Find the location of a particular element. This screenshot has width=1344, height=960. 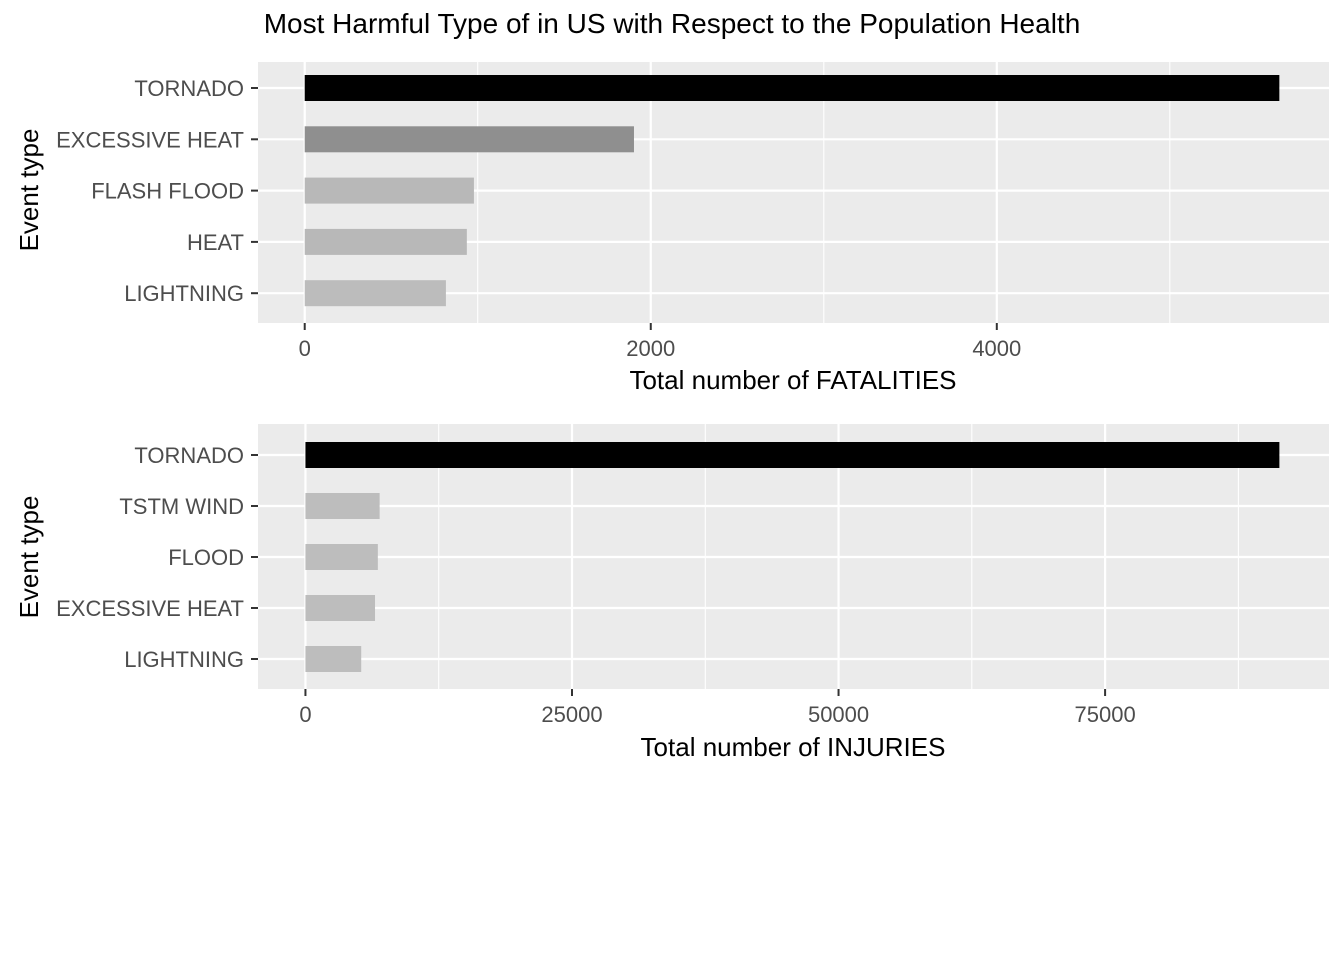

injuries-x-tick-label: 50000 is located at coordinates (838, 714).